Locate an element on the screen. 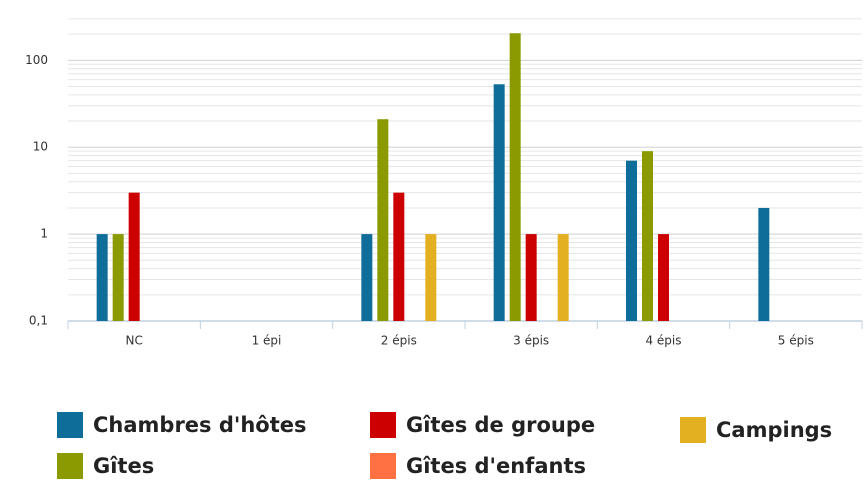 This screenshot has width=864, height=480. x-tick-label: 4 épis is located at coordinates (663, 341).